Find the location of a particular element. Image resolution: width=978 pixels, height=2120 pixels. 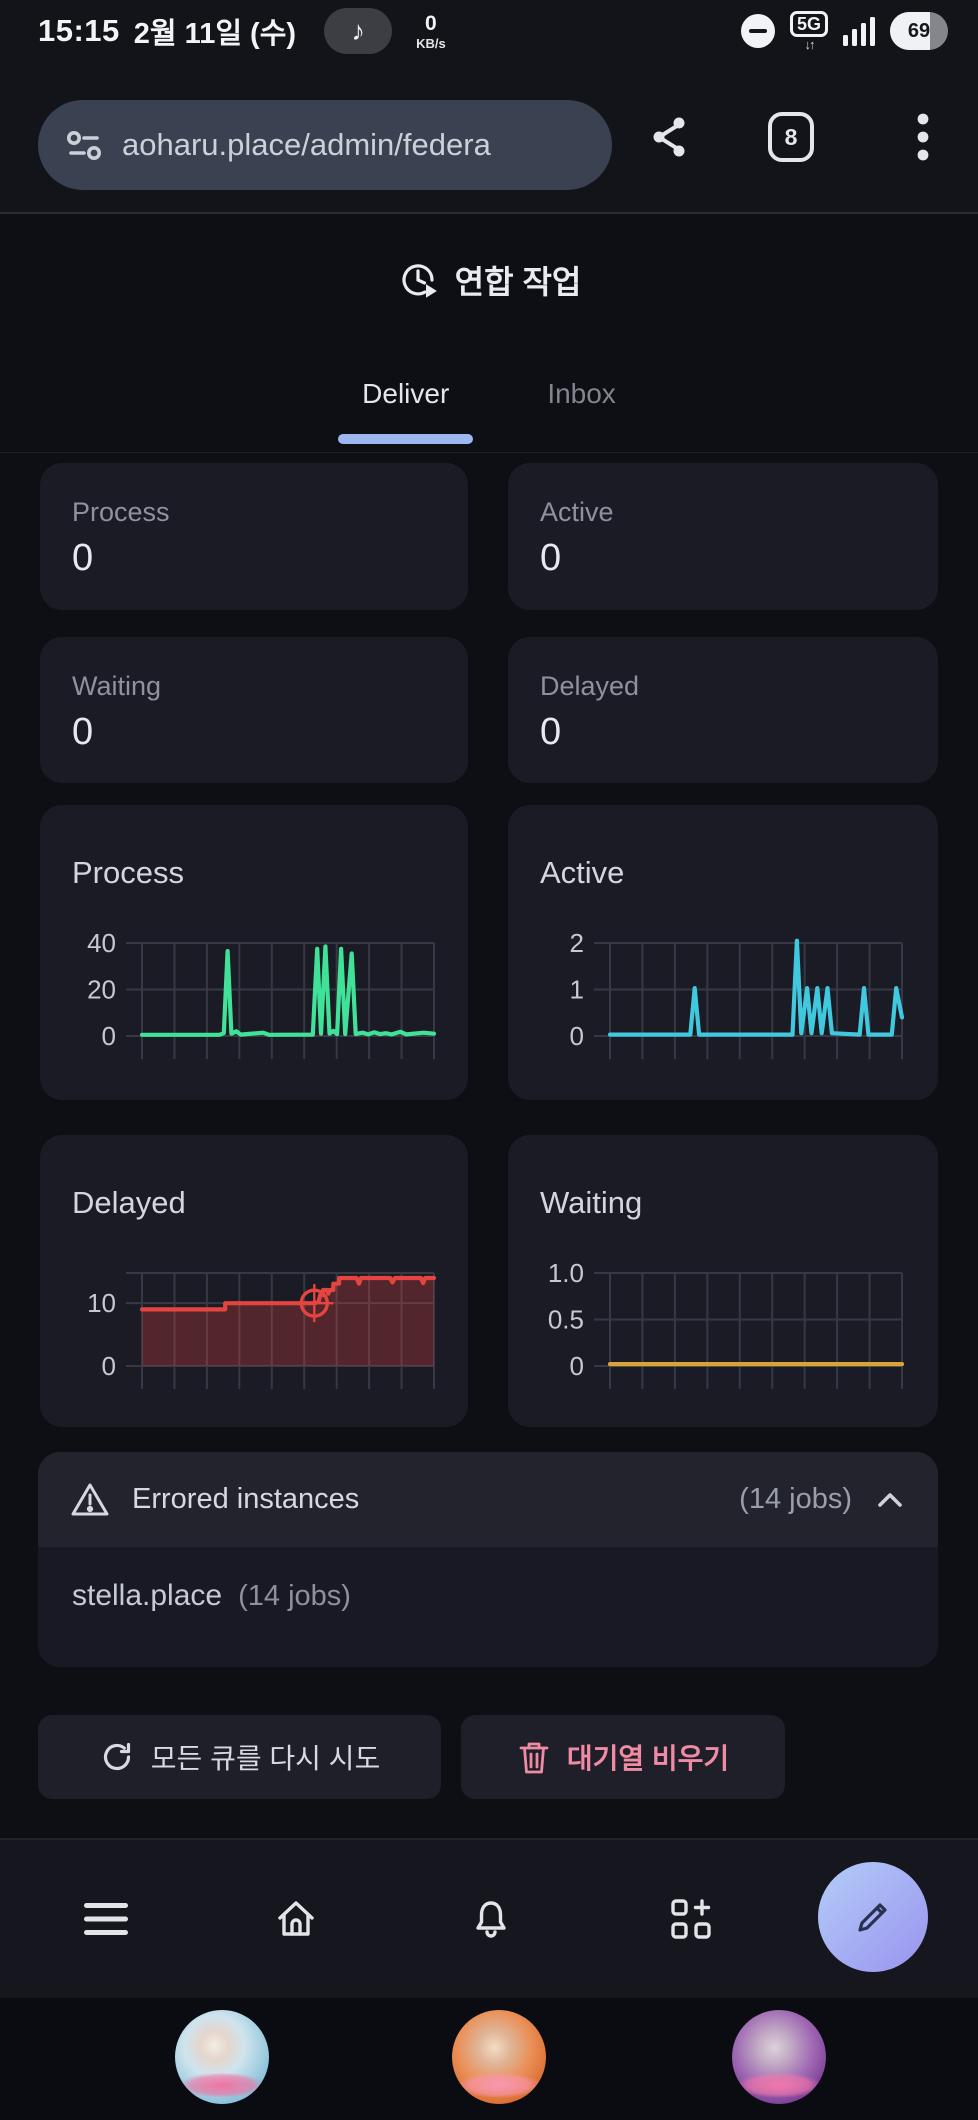

chart-title: Active is located at coordinates (582, 872).